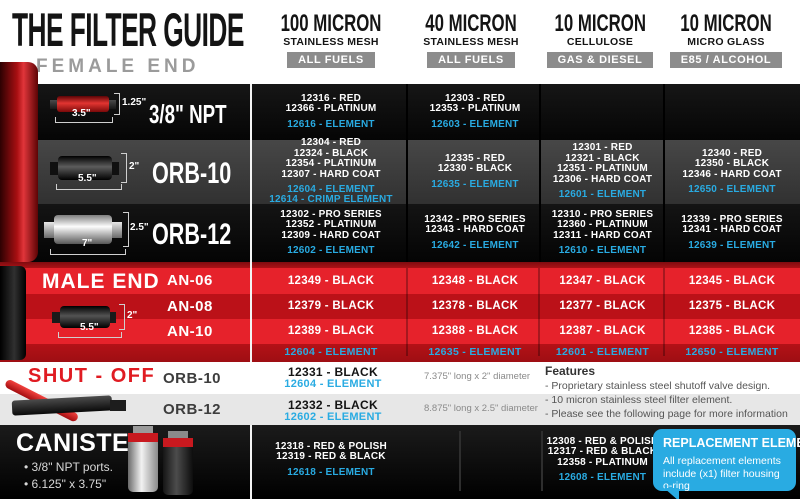 The image size is (800, 499). What do you see at coordinates (331, 200) in the screenshot?
I see `part-line: 12614 - CRIMP ELEMENT` at bounding box center [331, 200].